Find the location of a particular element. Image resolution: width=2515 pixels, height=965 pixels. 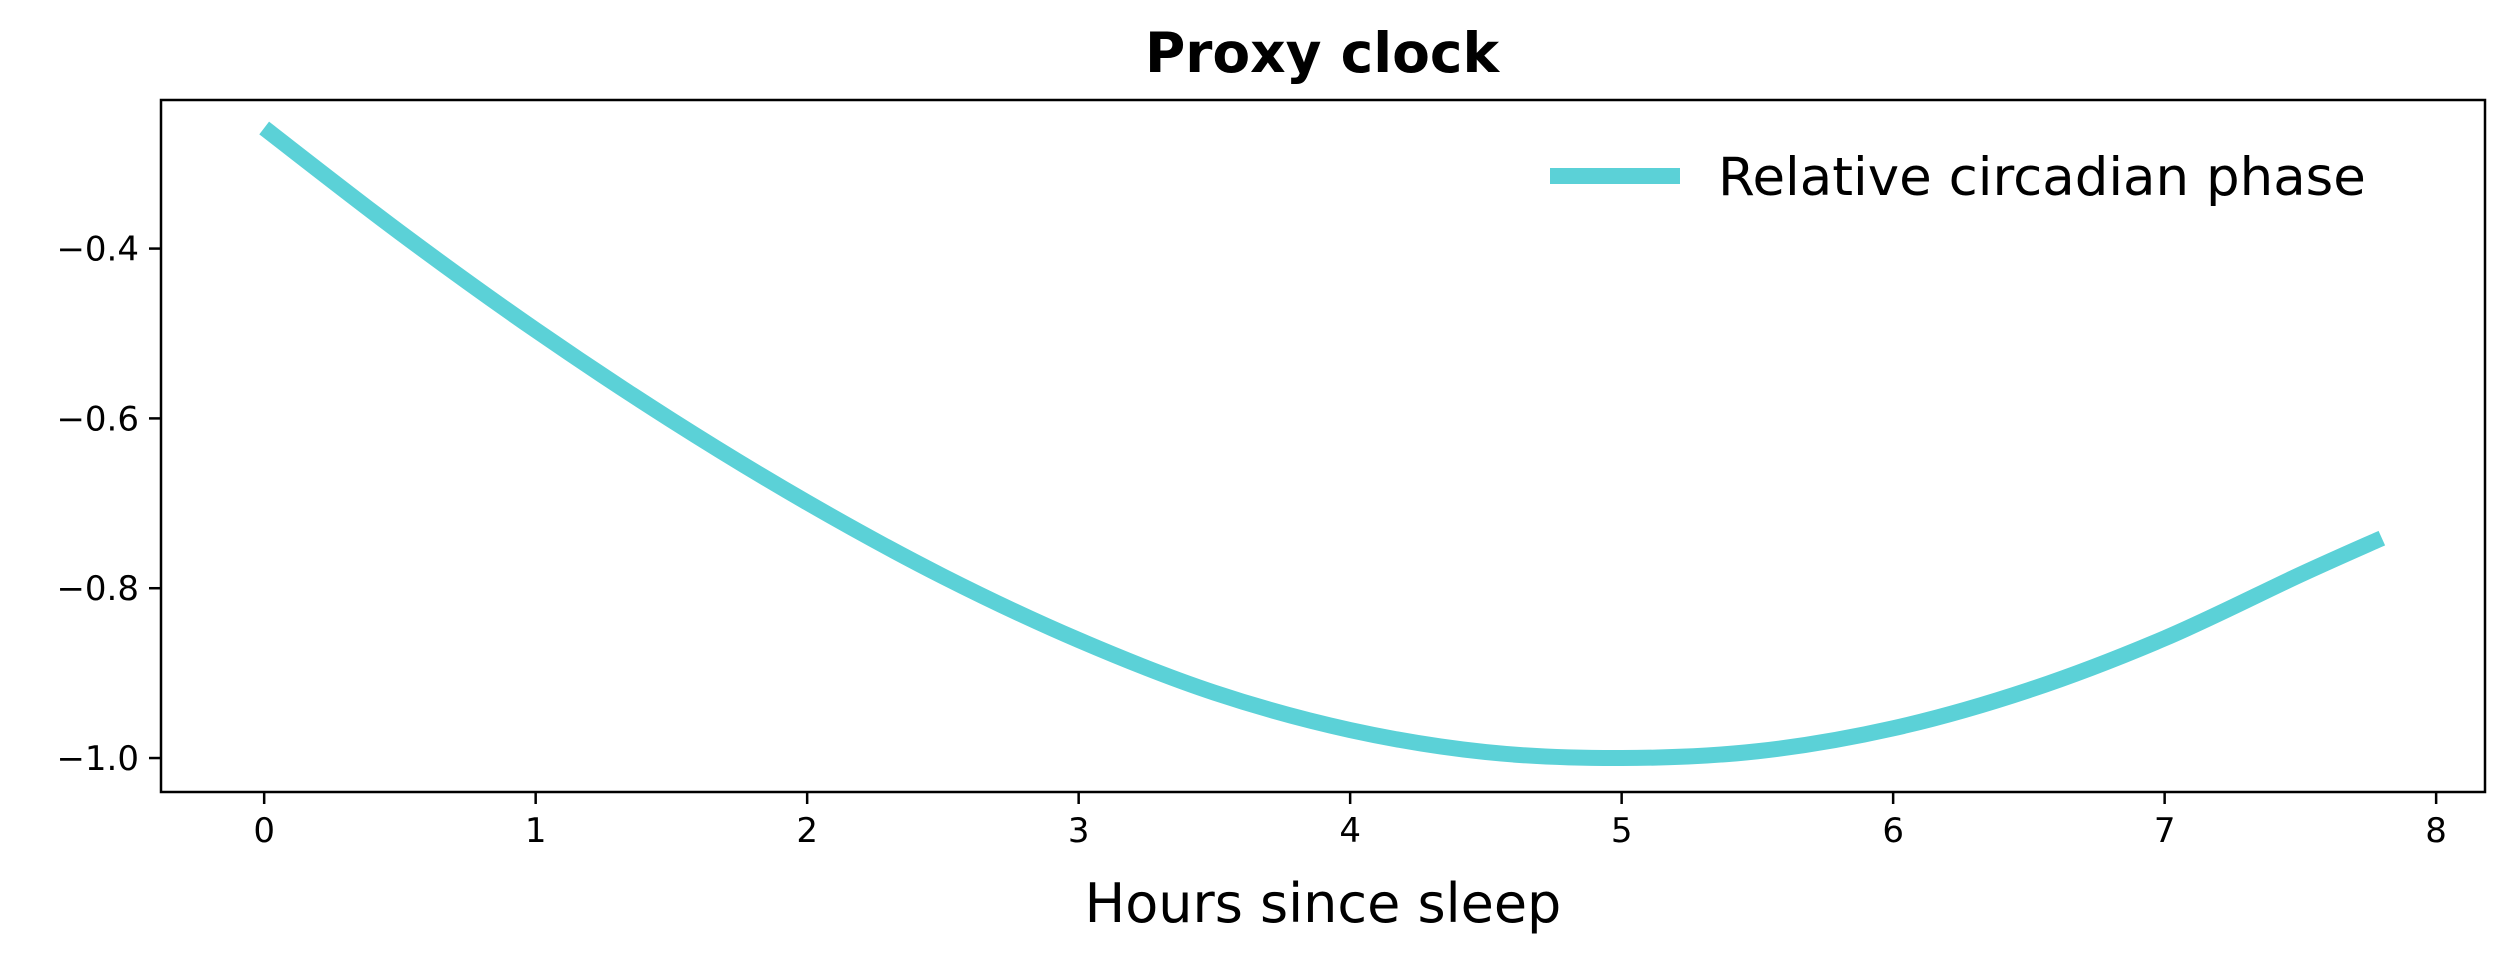

legend: Relative circadian phase is located at coordinates (1958, 177).